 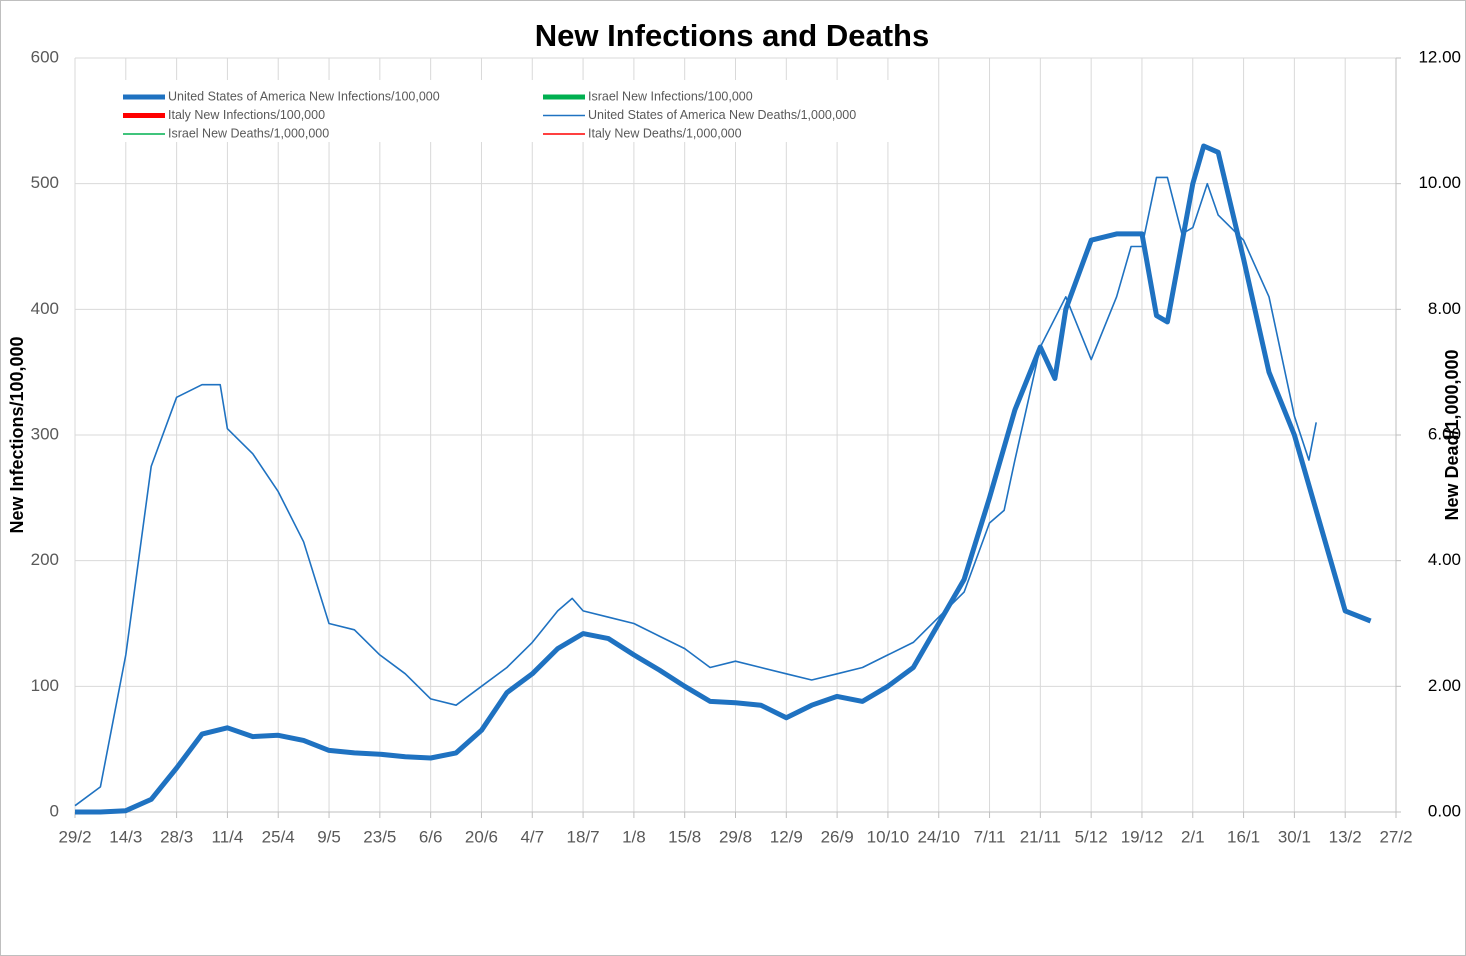 I want to click on x-tick-label: 1/8, so click(x=634, y=836).